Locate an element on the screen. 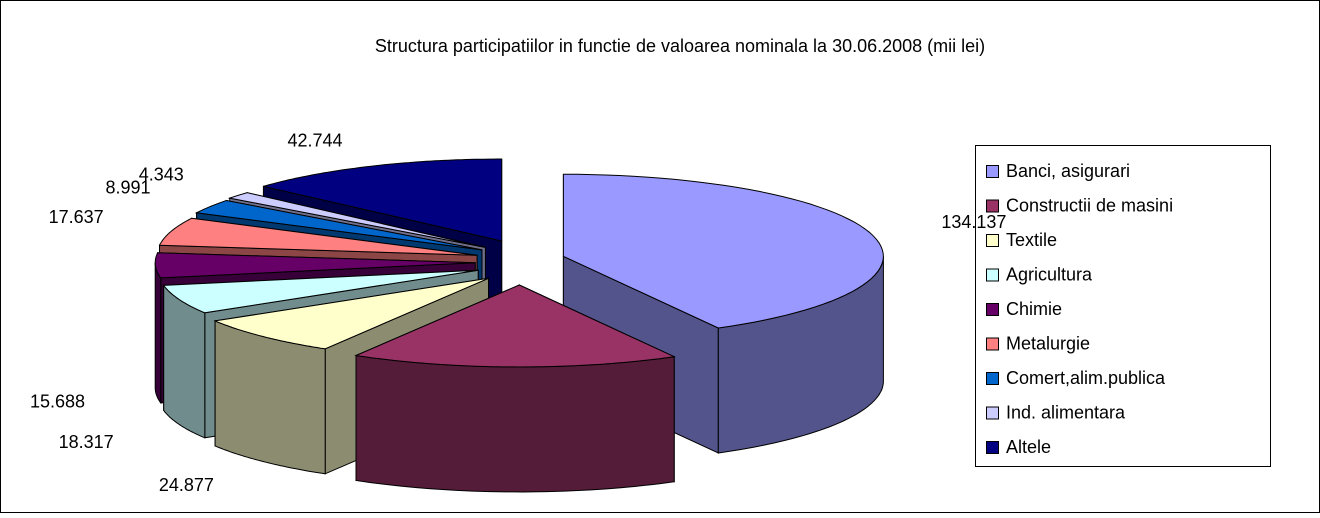 The height and width of the screenshot is (518, 1320). data-label: 17.637 is located at coordinates (76, 217).